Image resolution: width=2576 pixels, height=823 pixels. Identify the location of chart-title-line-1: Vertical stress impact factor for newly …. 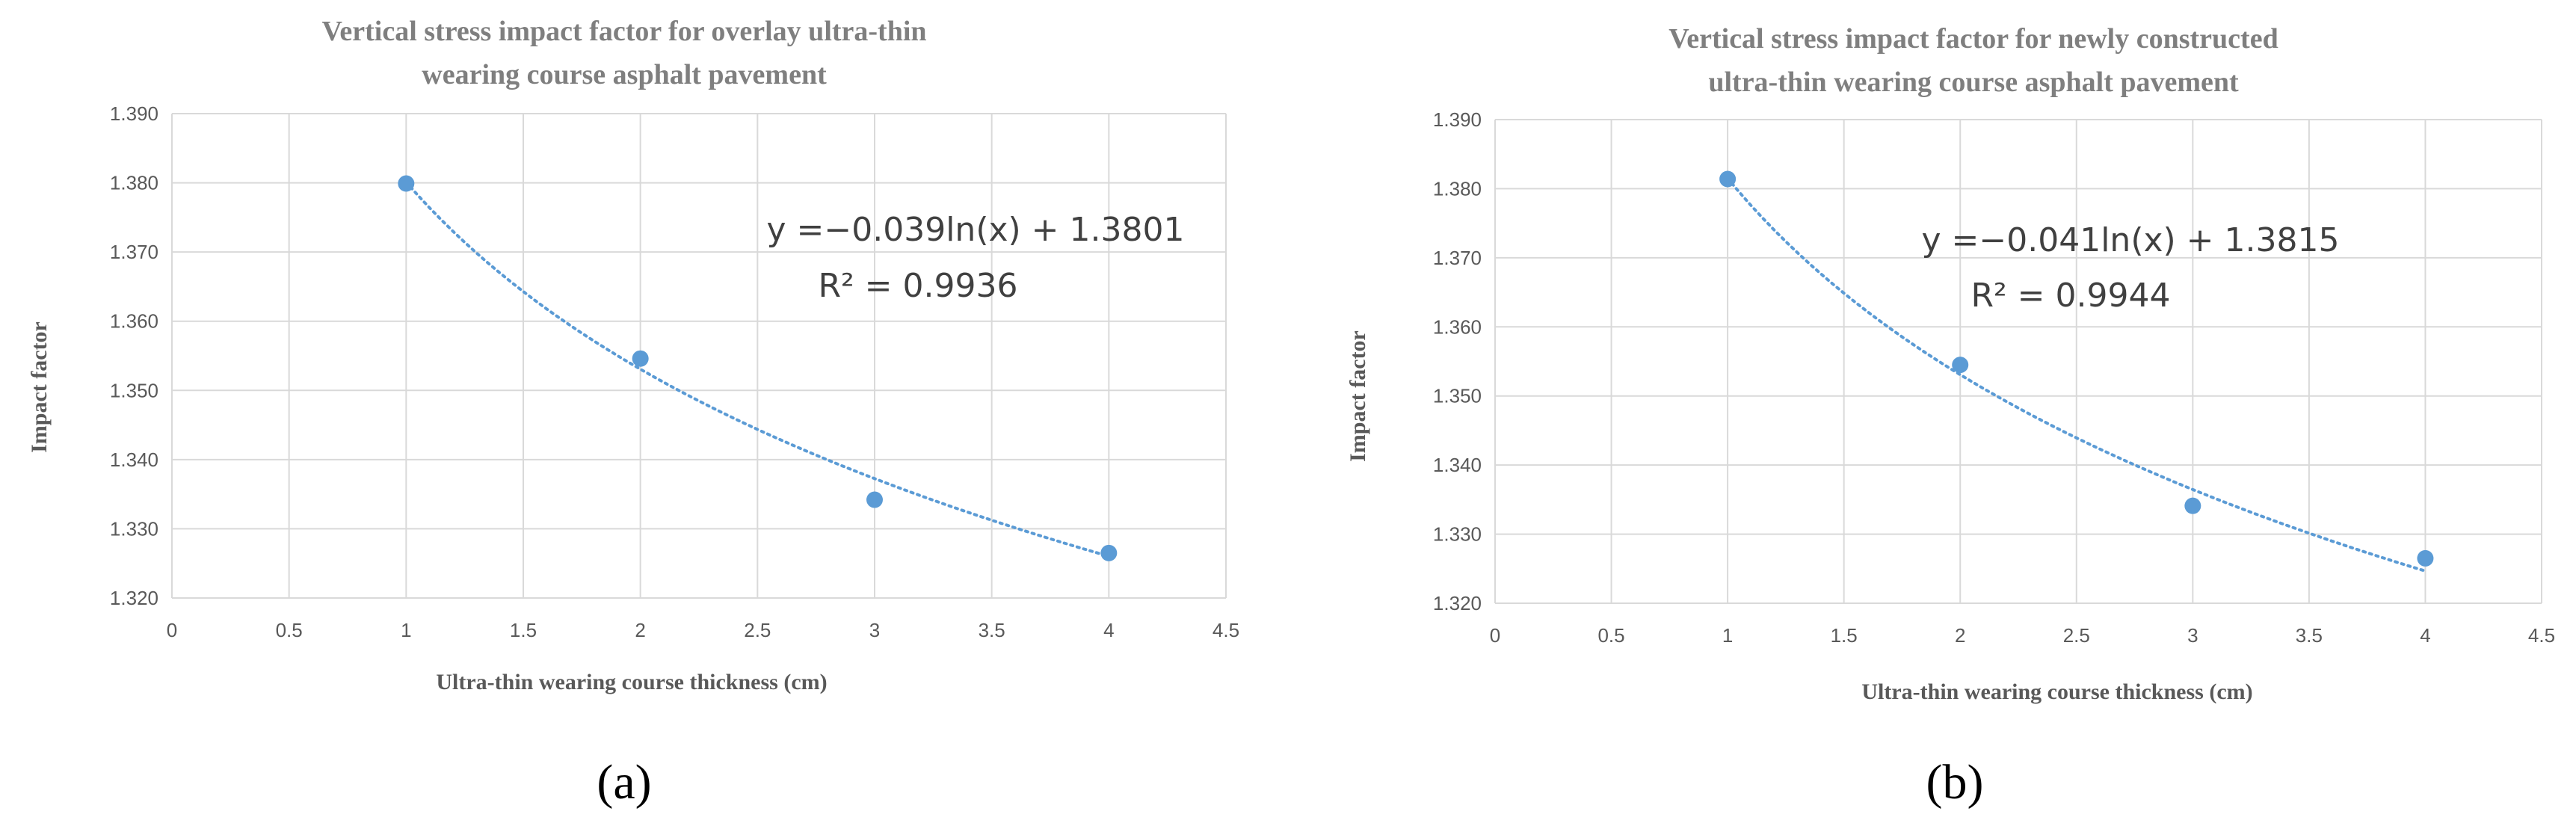
(1973, 39).